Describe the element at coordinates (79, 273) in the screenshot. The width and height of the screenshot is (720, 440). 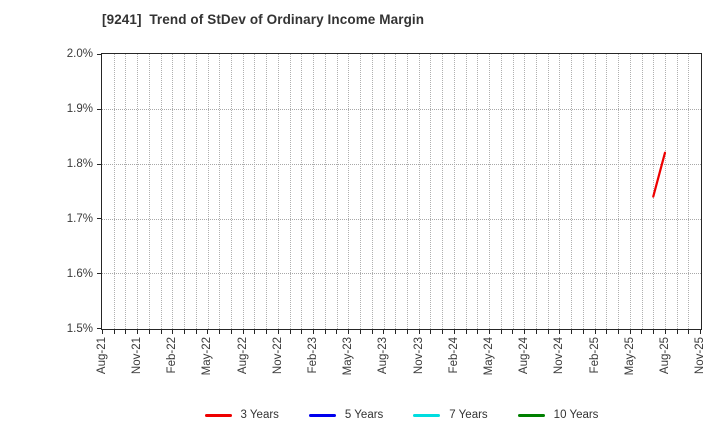
I see `y-tick-label: 1.6%` at that location.